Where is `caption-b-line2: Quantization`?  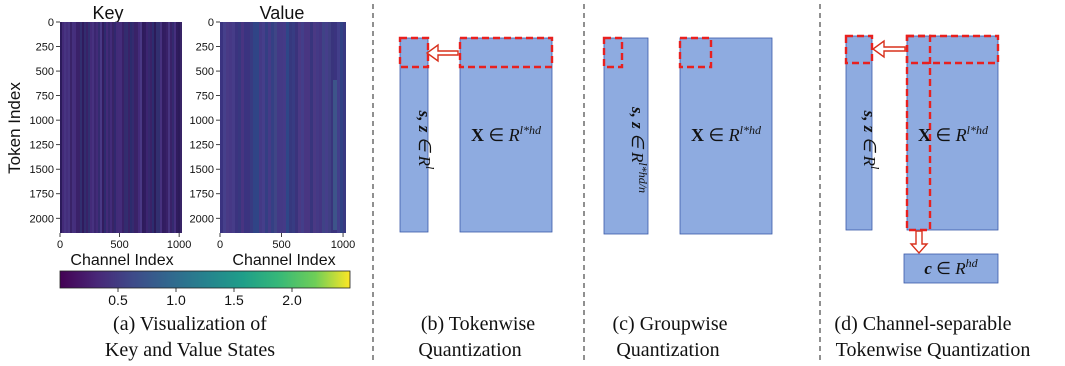 caption-b-line2: Quantization is located at coordinates (469, 350).